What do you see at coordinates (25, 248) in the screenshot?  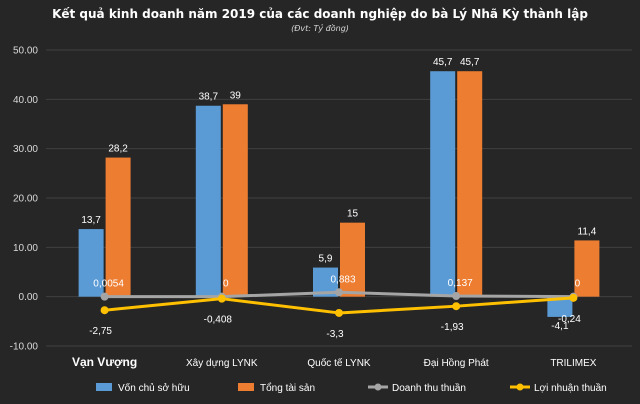 I see `y-tick-label: 10.00` at bounding box center [25, 248].